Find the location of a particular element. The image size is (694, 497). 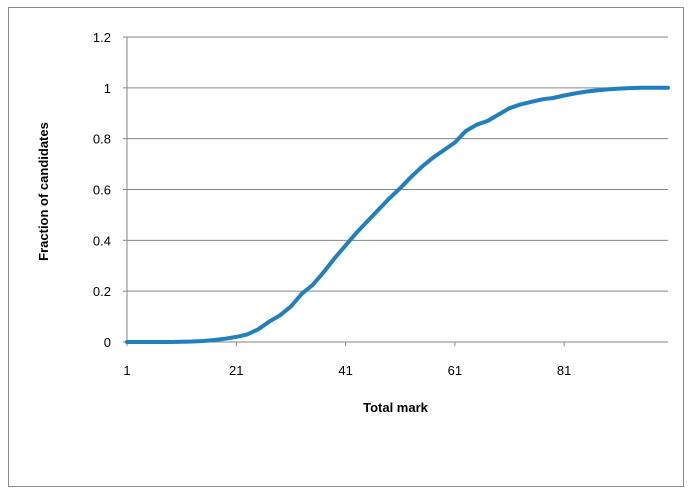

y-tick-label-2: 0.4 is located at coordinates (102, 240).